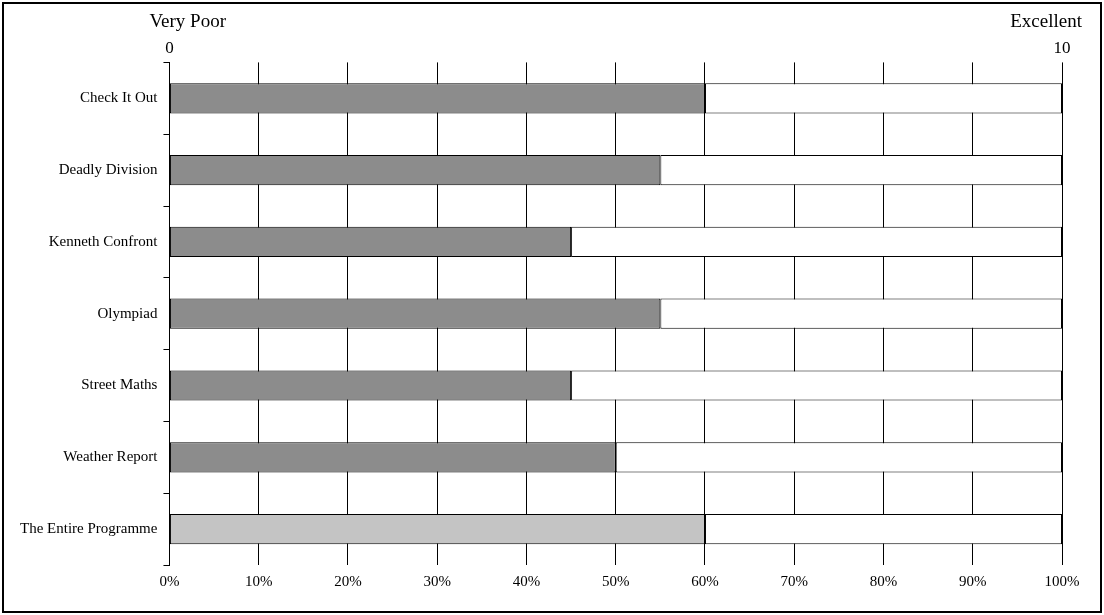  I want to click on x-tick-label: 100%, so click(1062, 580).